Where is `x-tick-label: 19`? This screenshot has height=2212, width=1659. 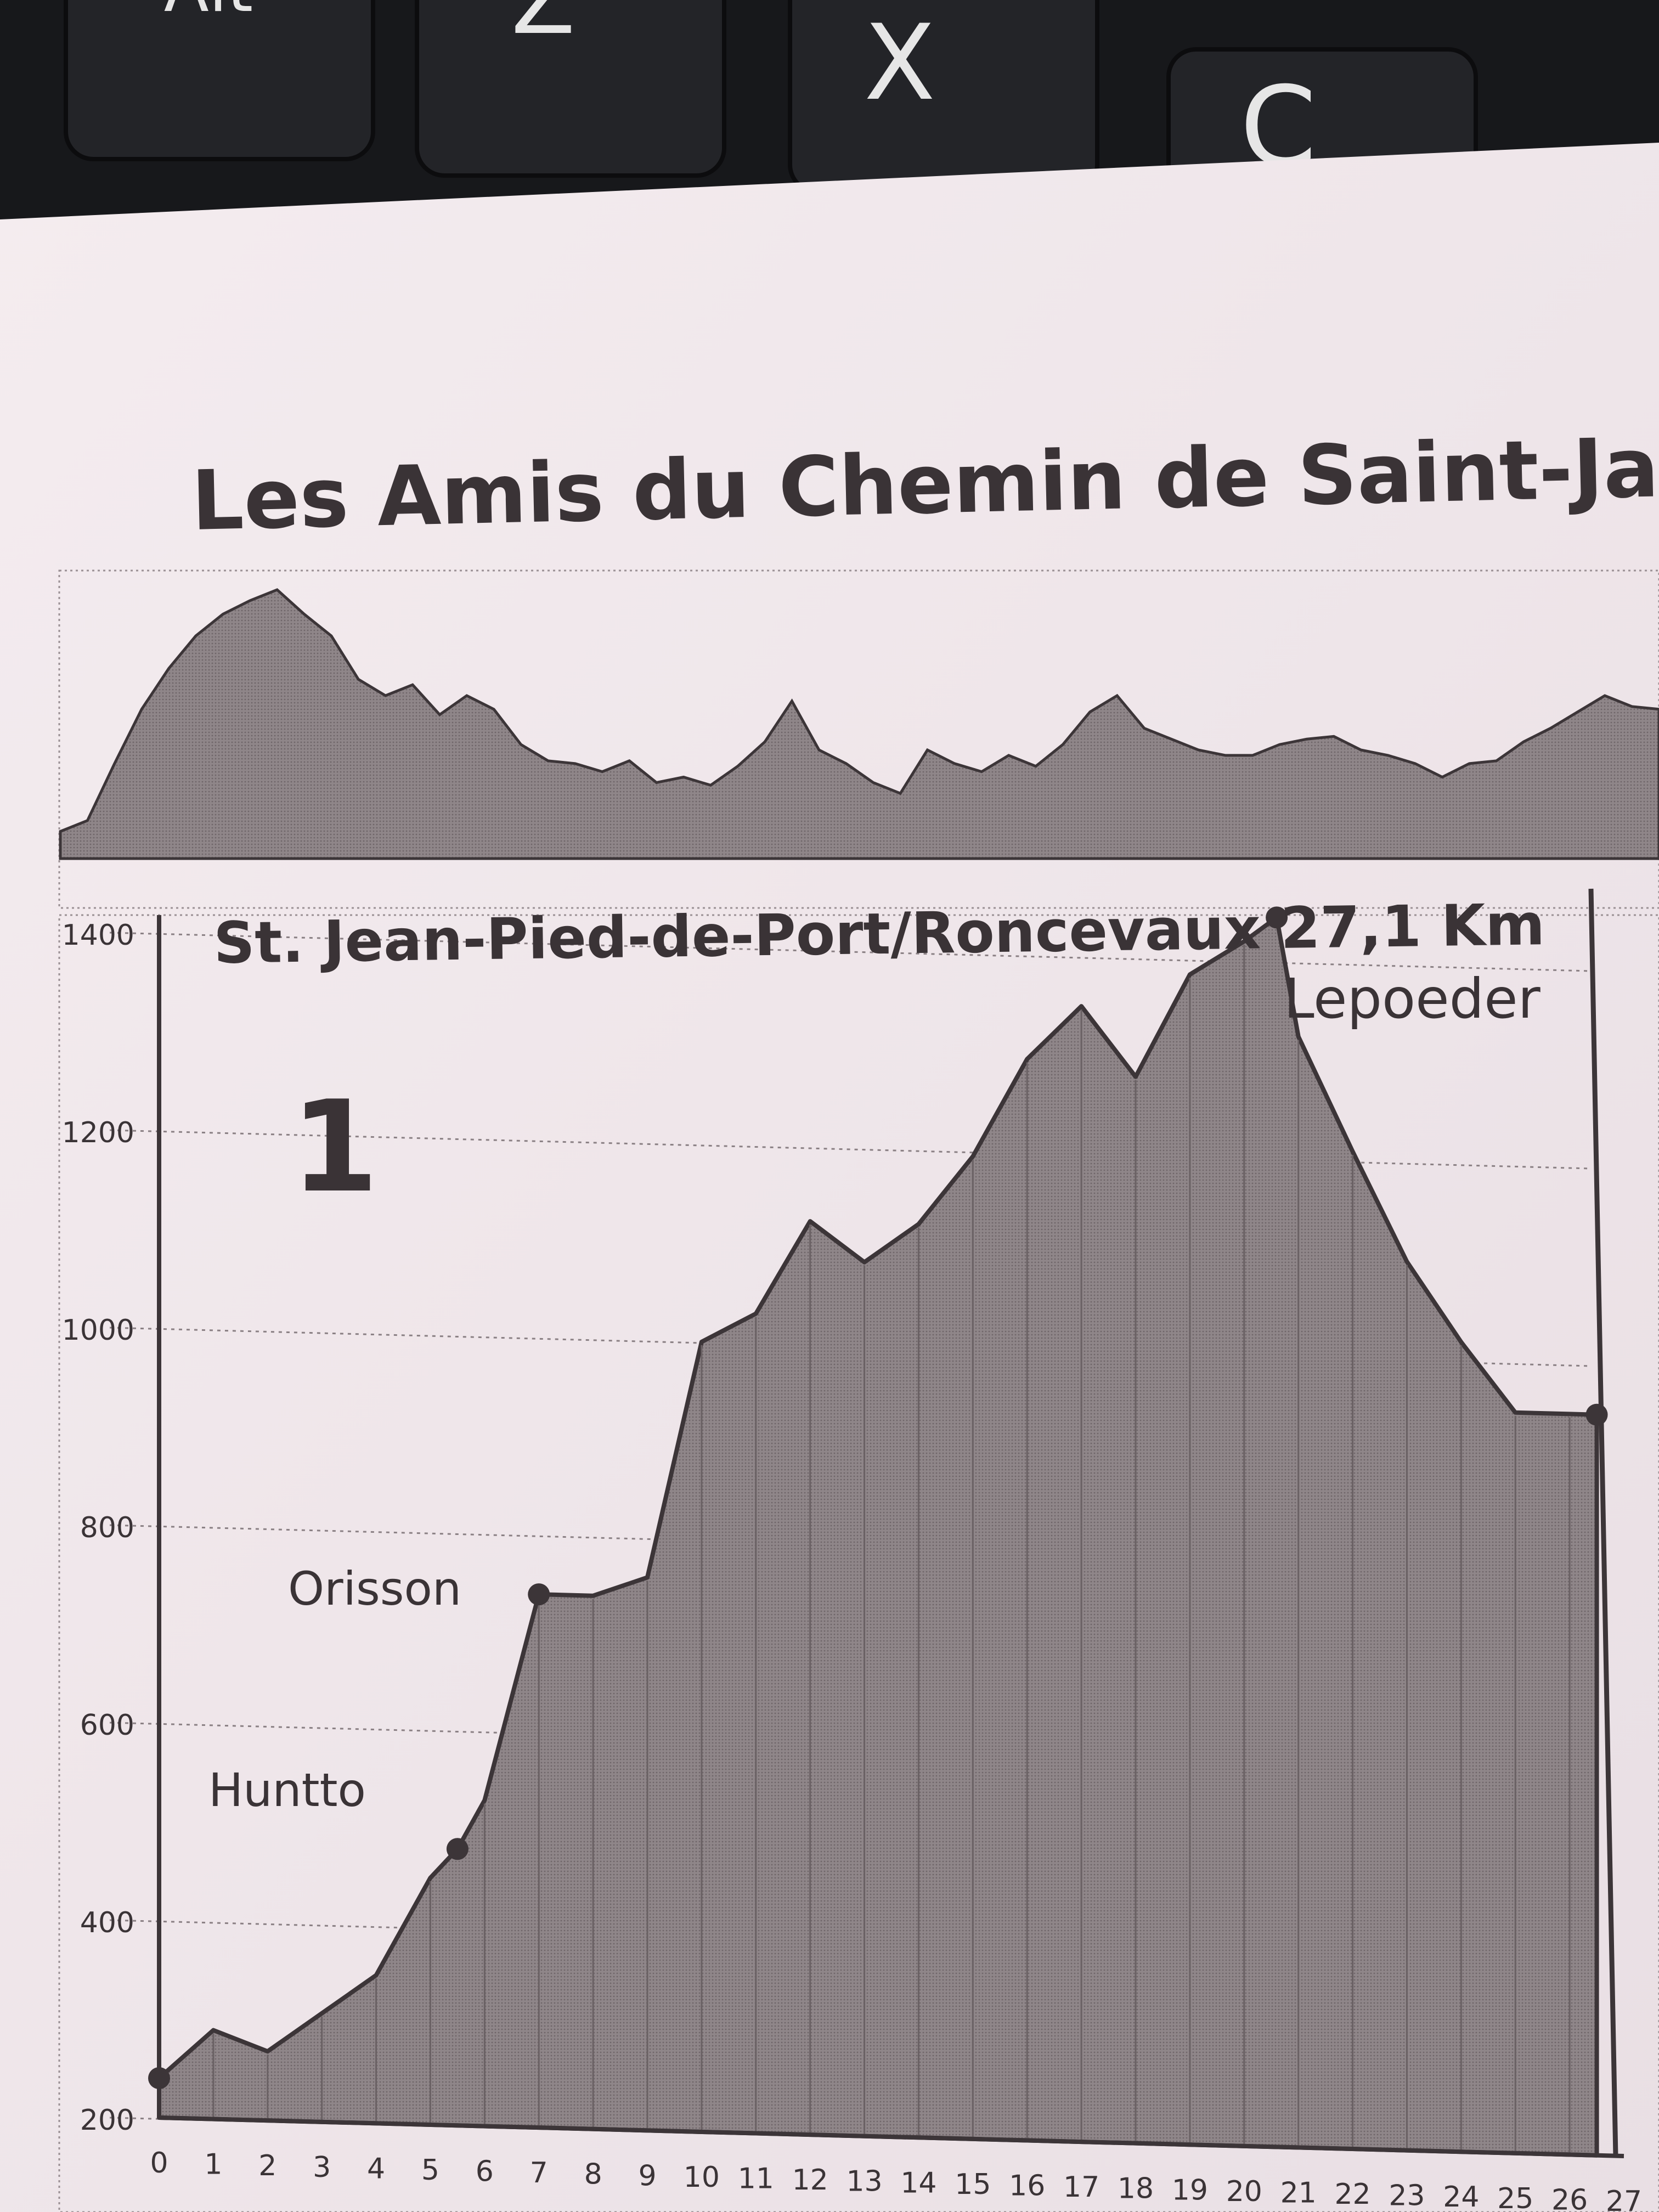 x-tick-label: 19 is located at coordinates (1190, 2190).